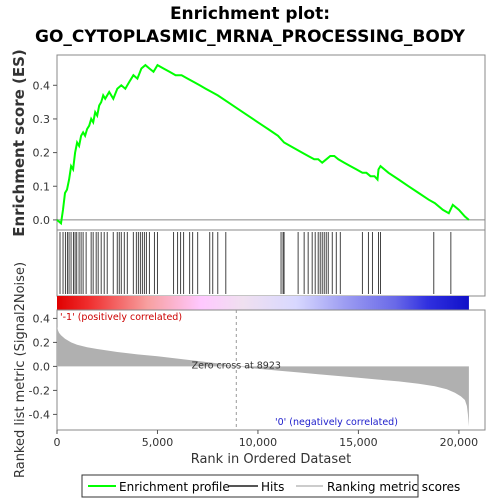 The image size is (500, 500). Describe the element at coordinates (42, 220) in the screenshot. I see `es-ytick-label: 0.0` at that location.